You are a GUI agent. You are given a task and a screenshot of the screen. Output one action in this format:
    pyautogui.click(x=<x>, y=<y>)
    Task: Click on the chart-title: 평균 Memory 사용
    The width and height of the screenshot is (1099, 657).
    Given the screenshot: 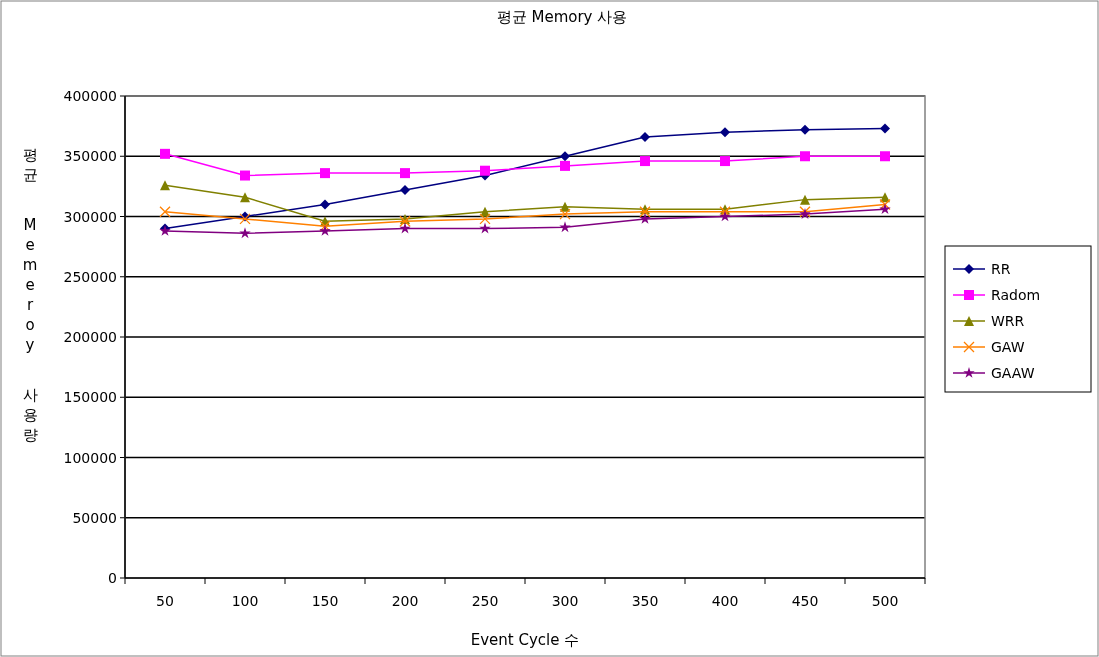 What is the action you would take?
    pyautogui.click(x=562, y=17)
    